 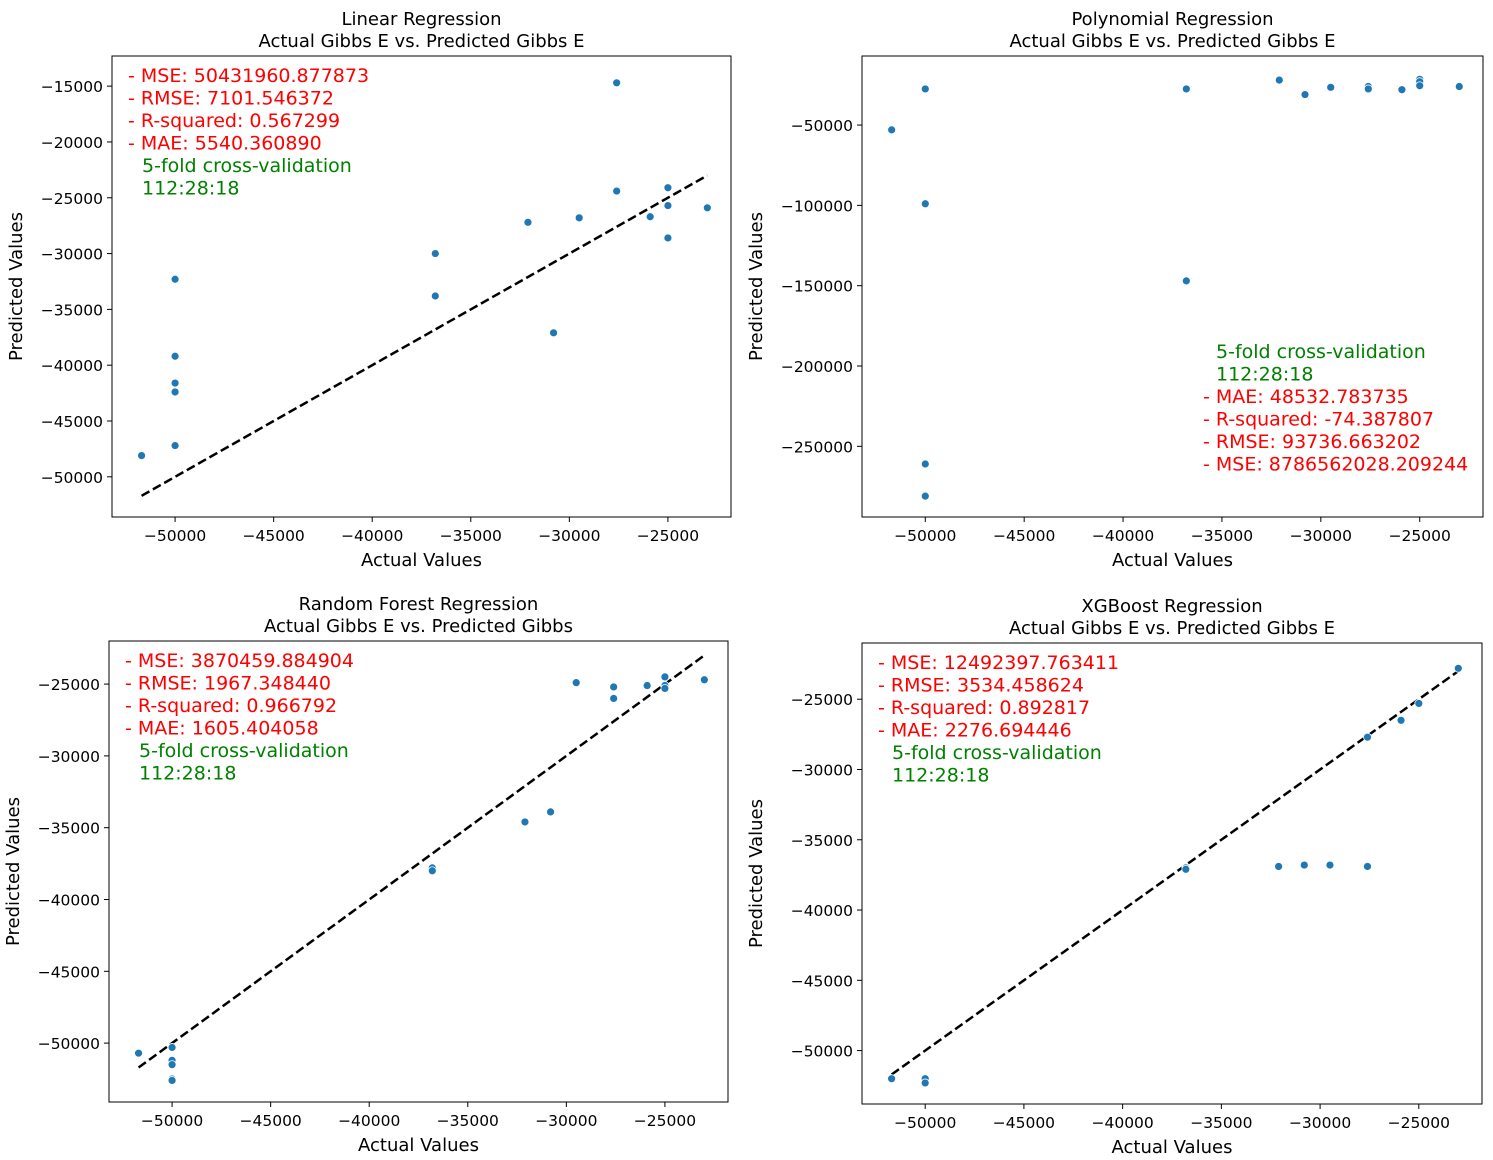 What do you see at coordinates (72, 87) in the screenshot?
I see `y-tick-label: −15000` at bounding box center [72, 87].